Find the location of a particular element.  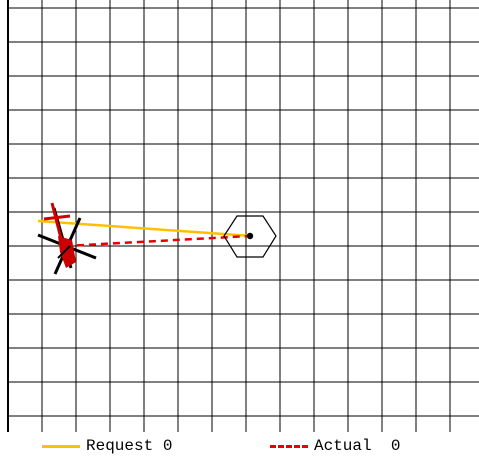

actual-trajectory-line is located at coordinates (157, 241).